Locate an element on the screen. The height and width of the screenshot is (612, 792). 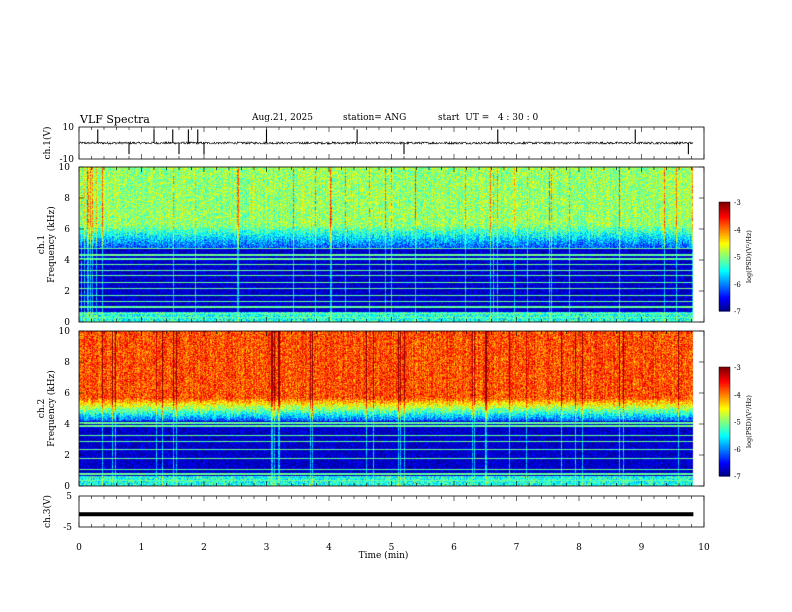
ch3-waveform-ylabel: ch.3(V) is located at coordinates (47, 511).